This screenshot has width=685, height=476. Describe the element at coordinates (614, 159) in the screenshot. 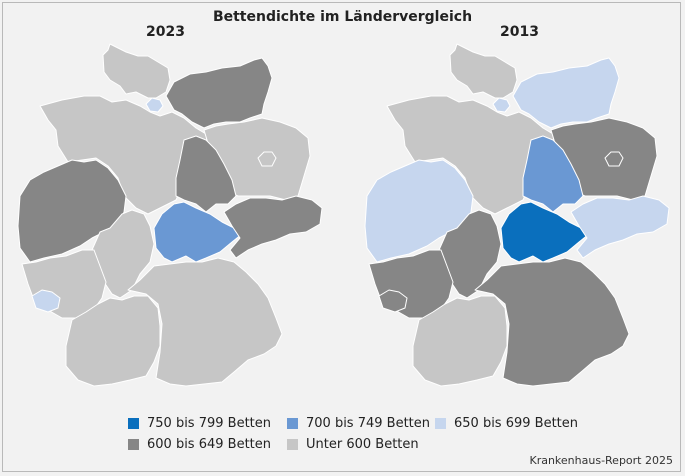

I see `state-berlin-2013` at that location.